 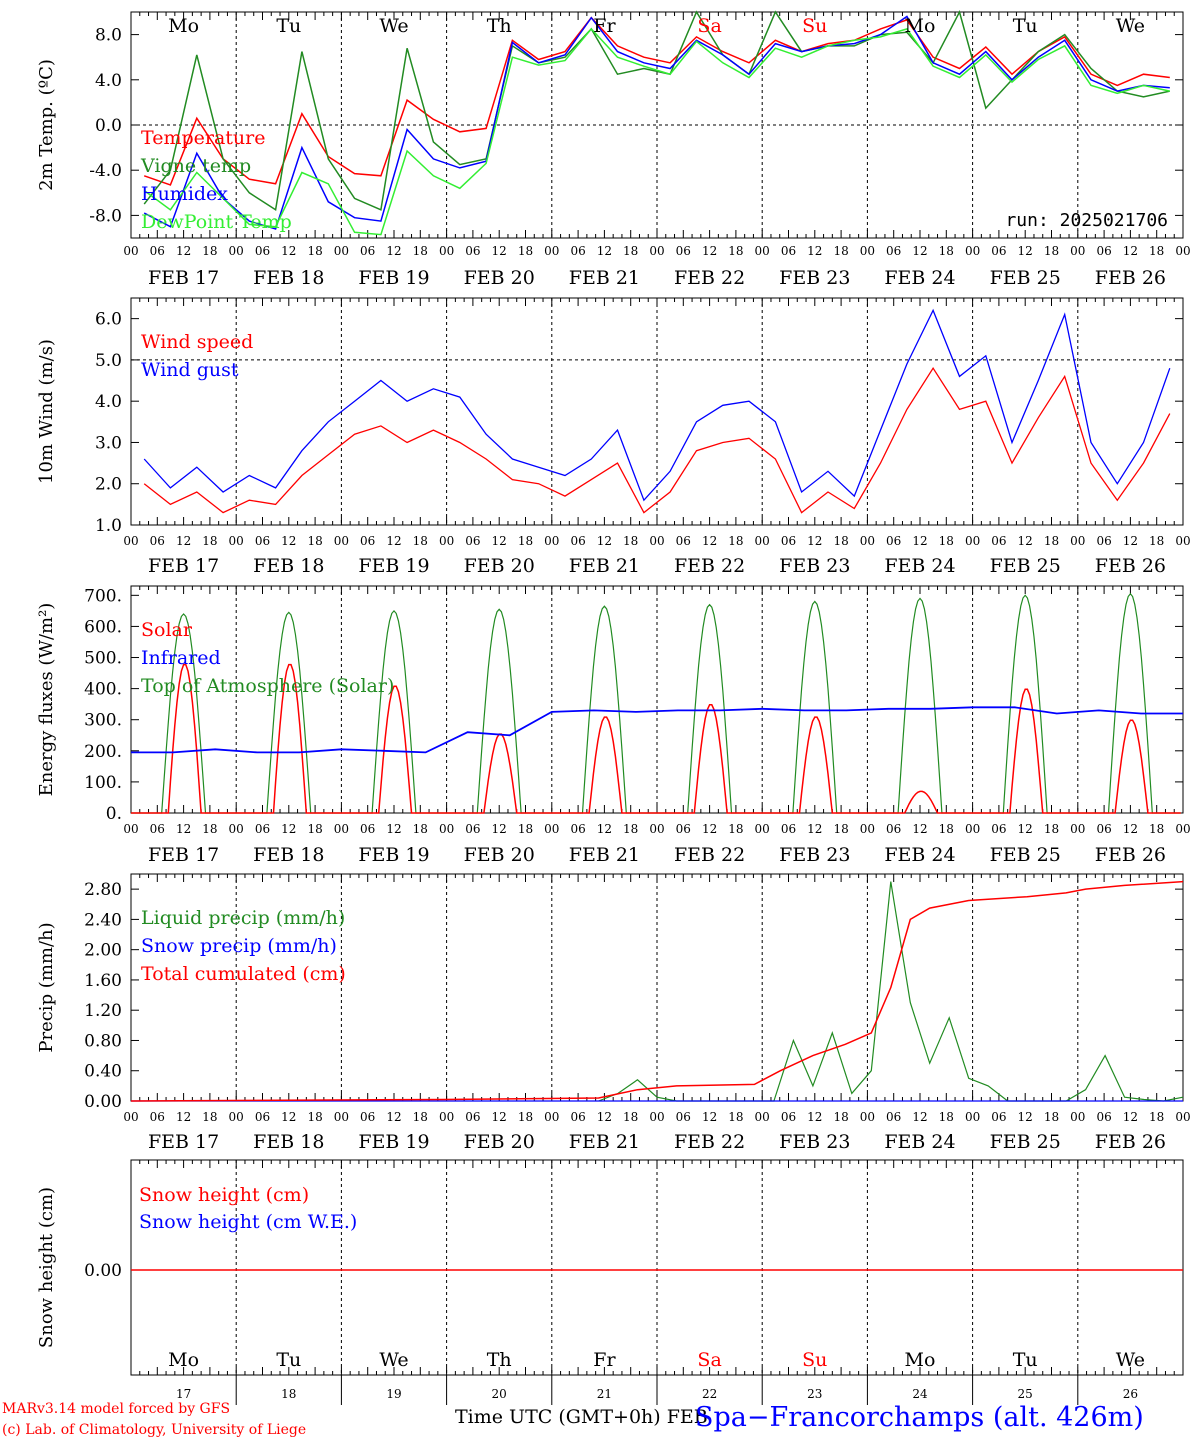 What do you see at coordinates (891, 991) in the screenshot?
I see `series-line-liquid` at bounding box center [891, 991].